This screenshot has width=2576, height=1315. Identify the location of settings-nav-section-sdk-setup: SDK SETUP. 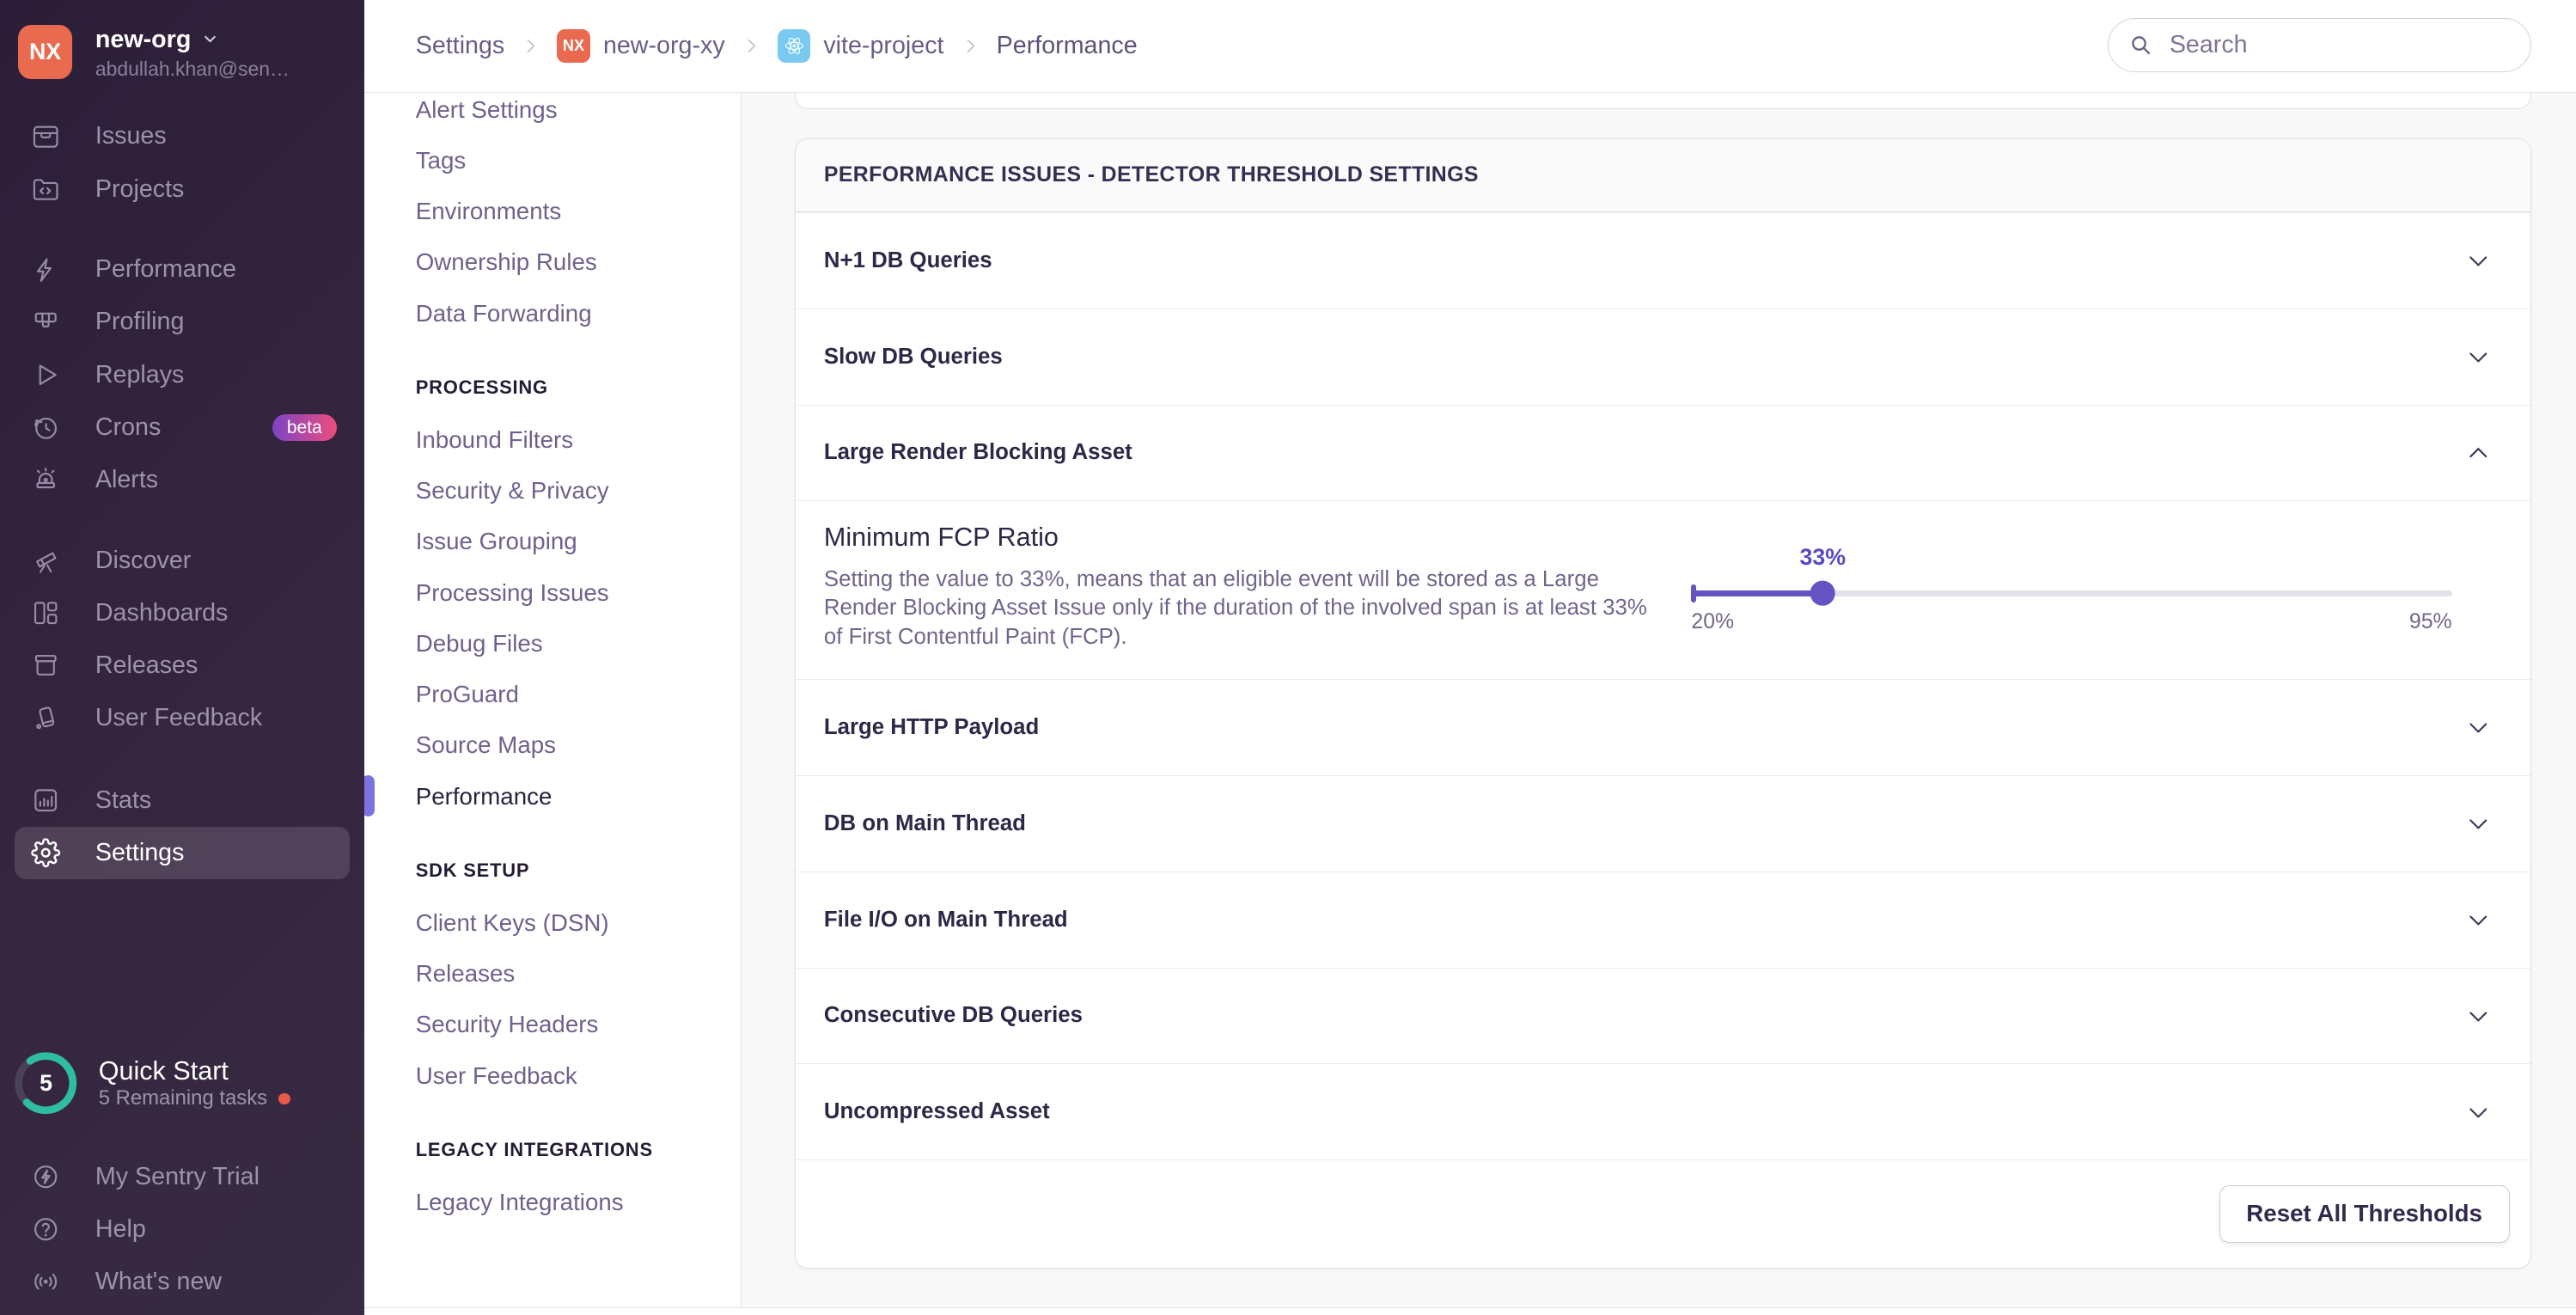
(472, 870).